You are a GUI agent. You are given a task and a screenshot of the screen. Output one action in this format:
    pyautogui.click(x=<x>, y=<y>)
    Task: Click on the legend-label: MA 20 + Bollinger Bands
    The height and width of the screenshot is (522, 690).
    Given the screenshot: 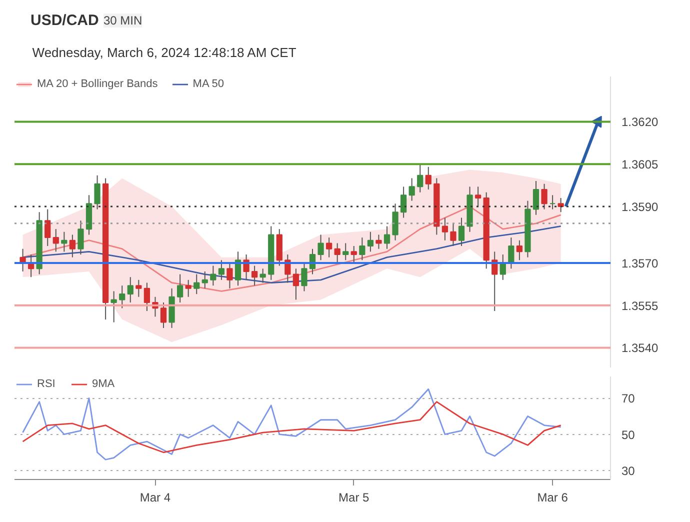 What is the action you would take?
    pyautogui.click(x=97, y=84)
    